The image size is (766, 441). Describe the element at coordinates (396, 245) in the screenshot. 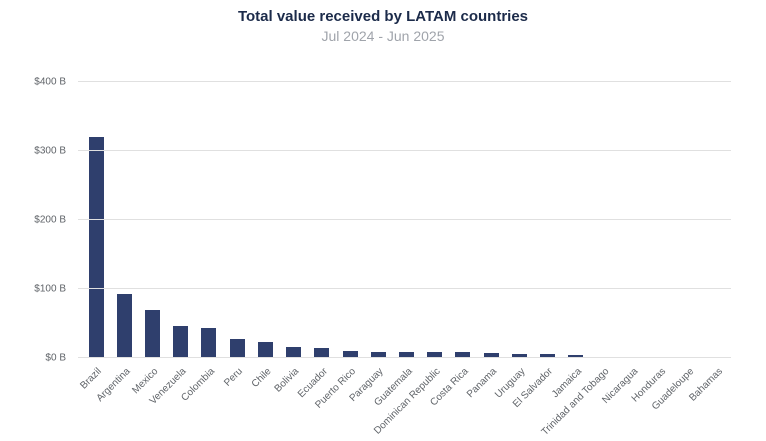

I see `bar-slot: Guatemala` at that location.